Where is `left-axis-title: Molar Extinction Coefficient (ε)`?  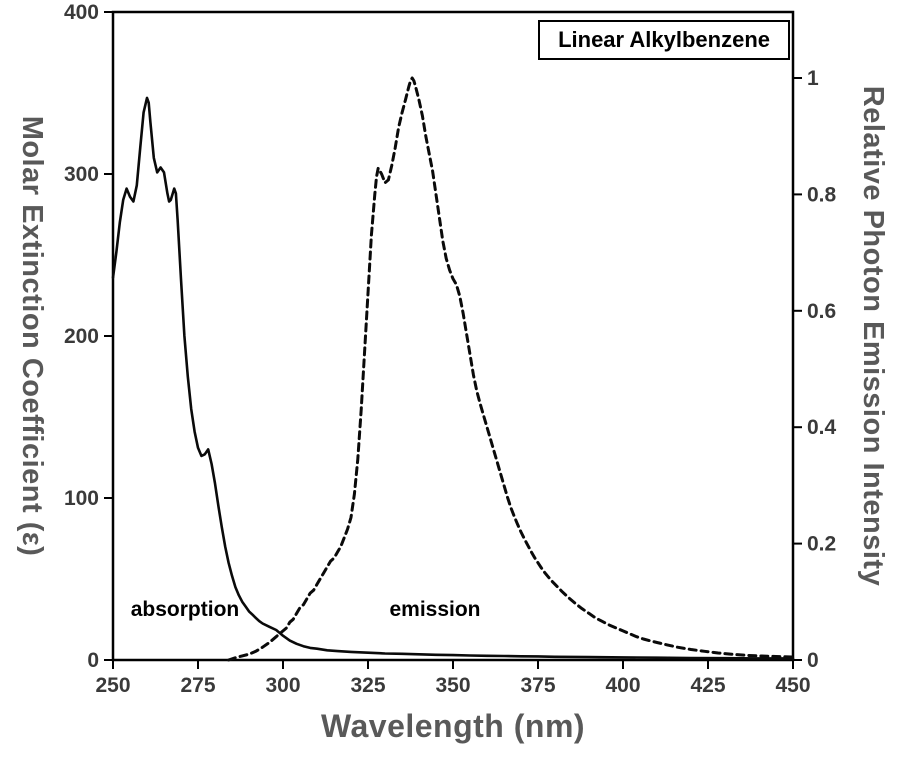
left-axis-title: Molar Extinction Coefficient (ε) is located at coordinates (32, 336).